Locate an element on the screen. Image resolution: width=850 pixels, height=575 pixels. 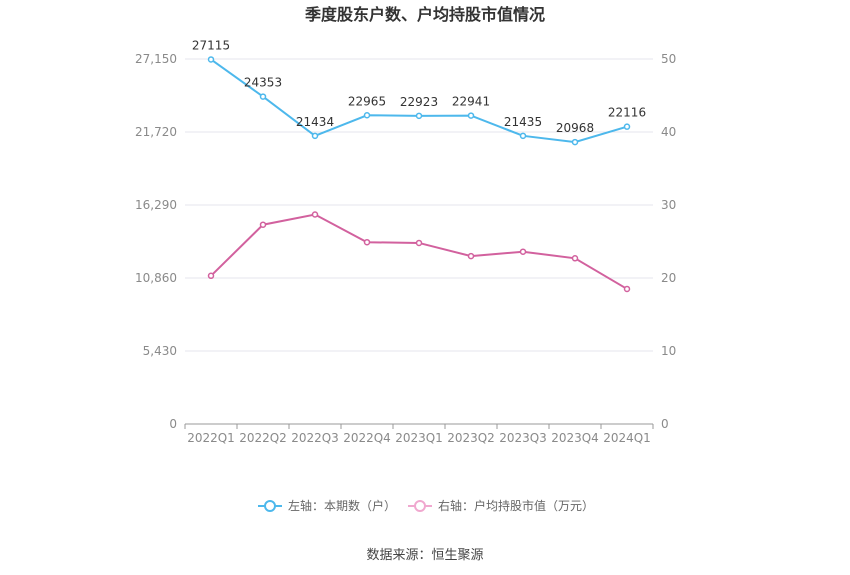
legend-item-right-series: 右轴：户均持股市值（万元） is located at coordinates (501, 505).